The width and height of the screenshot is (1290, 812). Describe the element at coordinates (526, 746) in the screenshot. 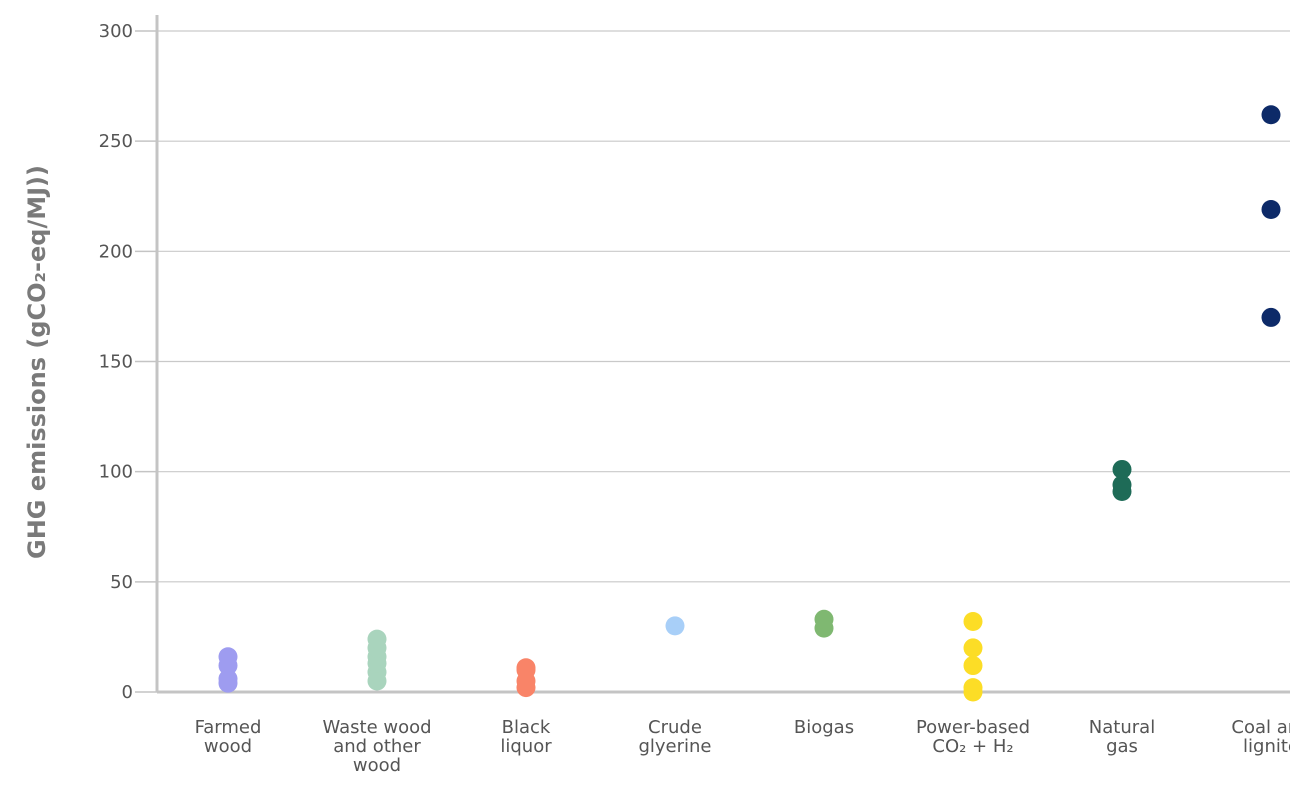

I see `category-label: liquor` at that location.